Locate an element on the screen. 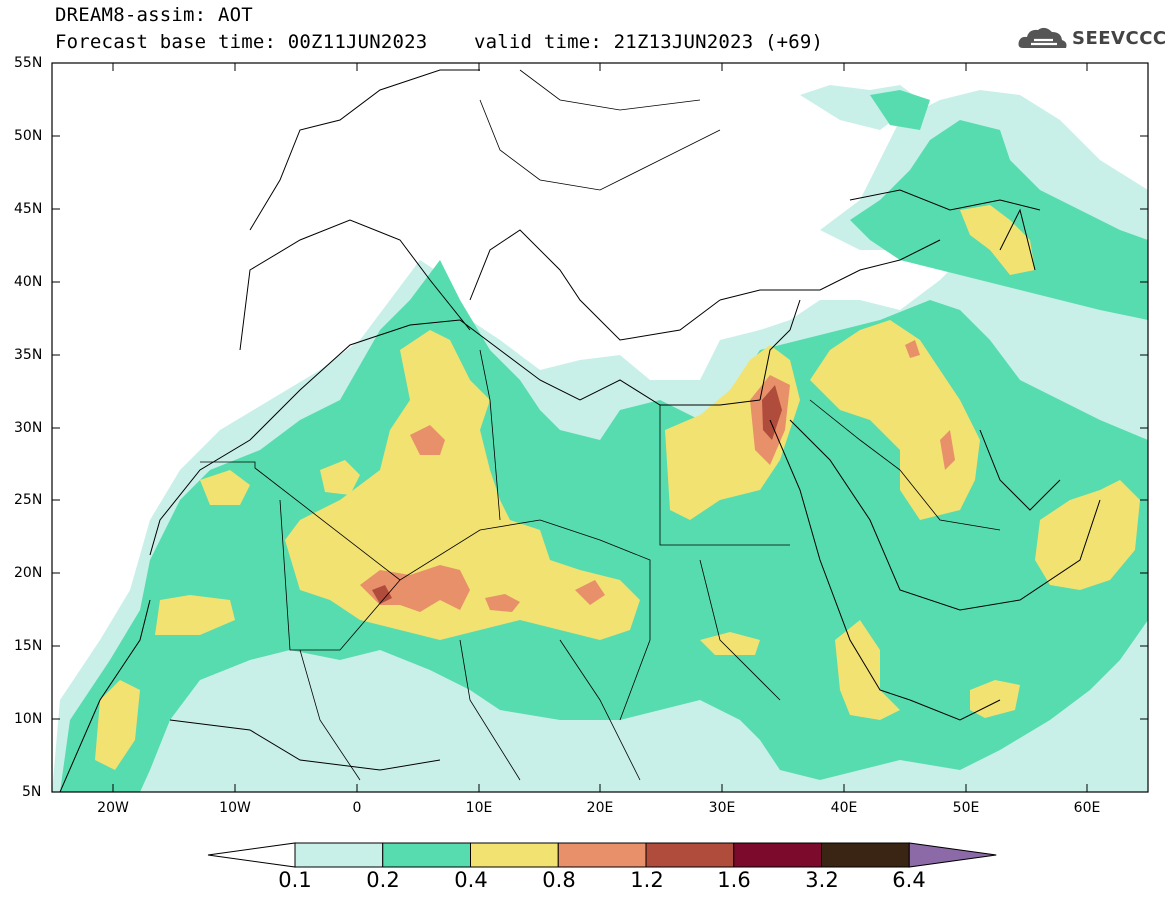 Image resolution: width=1165 pixels, height=905 pixels. lat-label-25n: 25N is located at coordinates (28, 500).